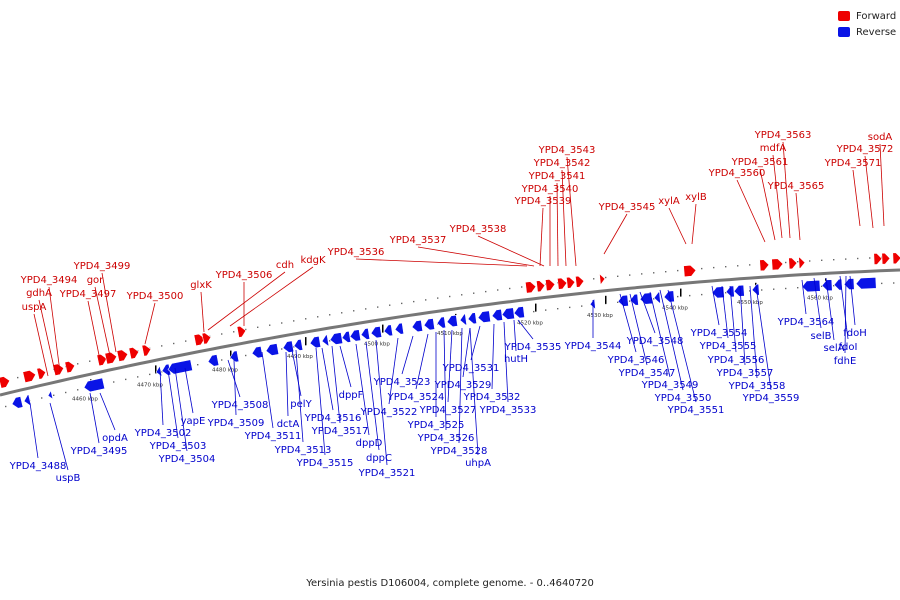 Image resolution: width=900 pixels, height=600 pixels. What do you see at coordinates (340, 431) in the screenshot?
I see `reverse-gene-label: YPD4_3517` at bounding box center [340, 431].